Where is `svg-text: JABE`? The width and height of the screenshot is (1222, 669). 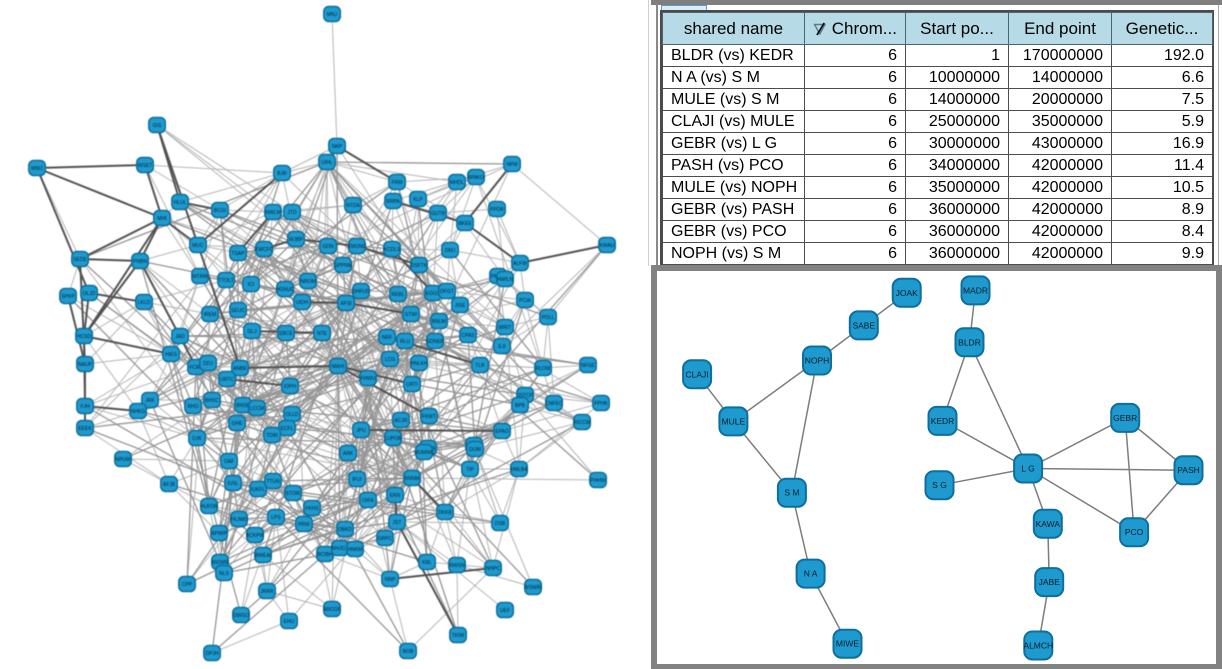
svg-text: JABE is located at coordinates (1050, 582).